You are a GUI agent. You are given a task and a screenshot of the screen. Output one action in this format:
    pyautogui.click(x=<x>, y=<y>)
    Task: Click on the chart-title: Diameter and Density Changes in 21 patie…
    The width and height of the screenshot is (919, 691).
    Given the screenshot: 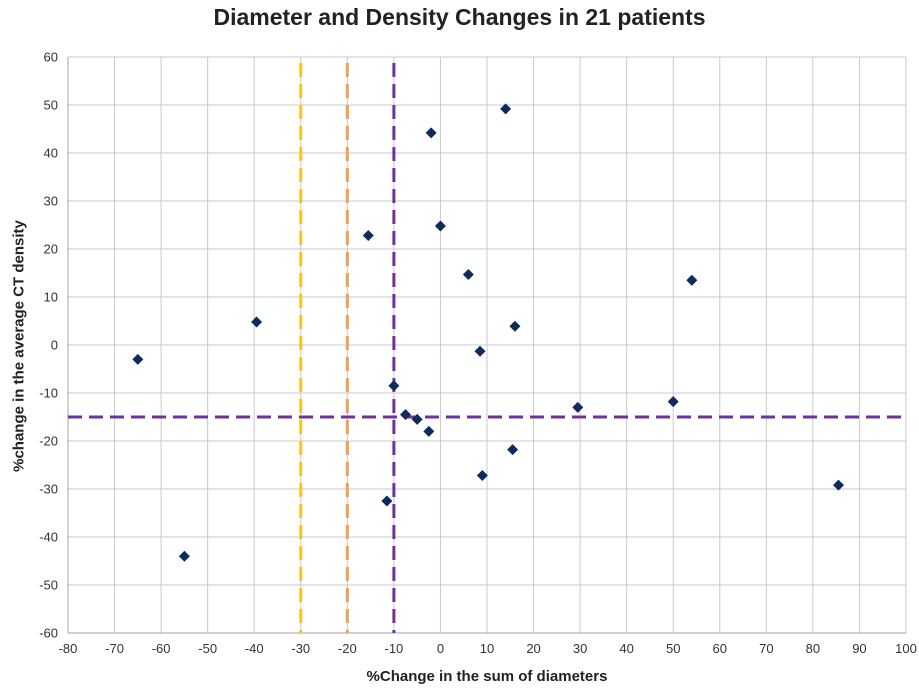 What is the action you would take?
    pyautogui.click(x=459, y=17)
    